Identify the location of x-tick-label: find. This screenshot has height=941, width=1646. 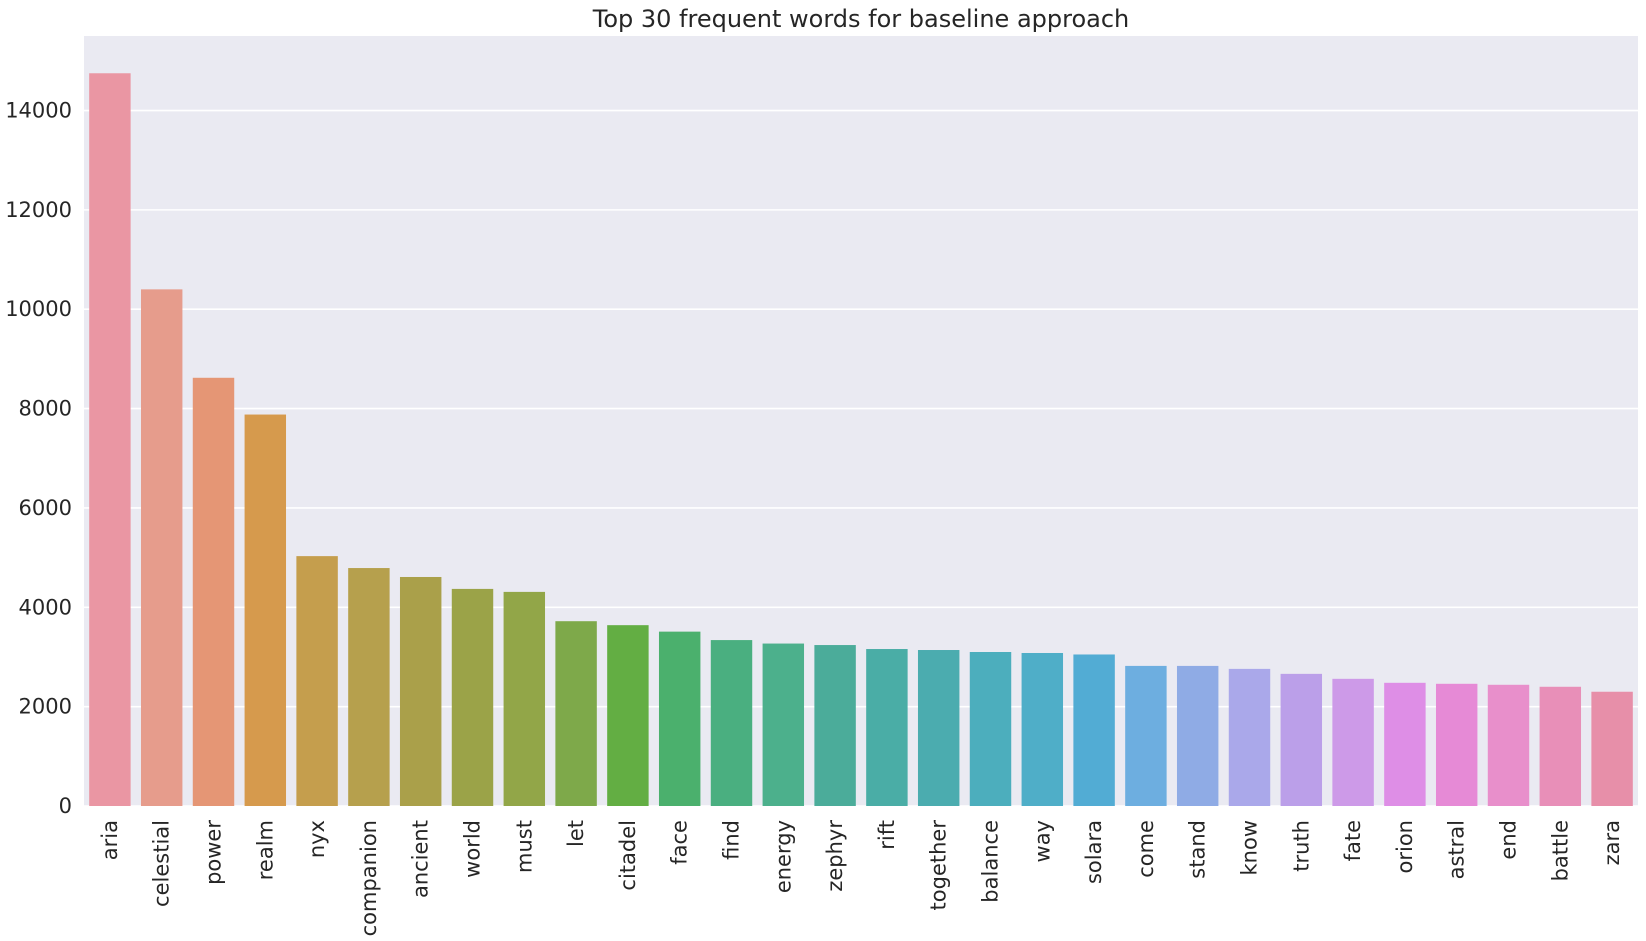
(732, 840).